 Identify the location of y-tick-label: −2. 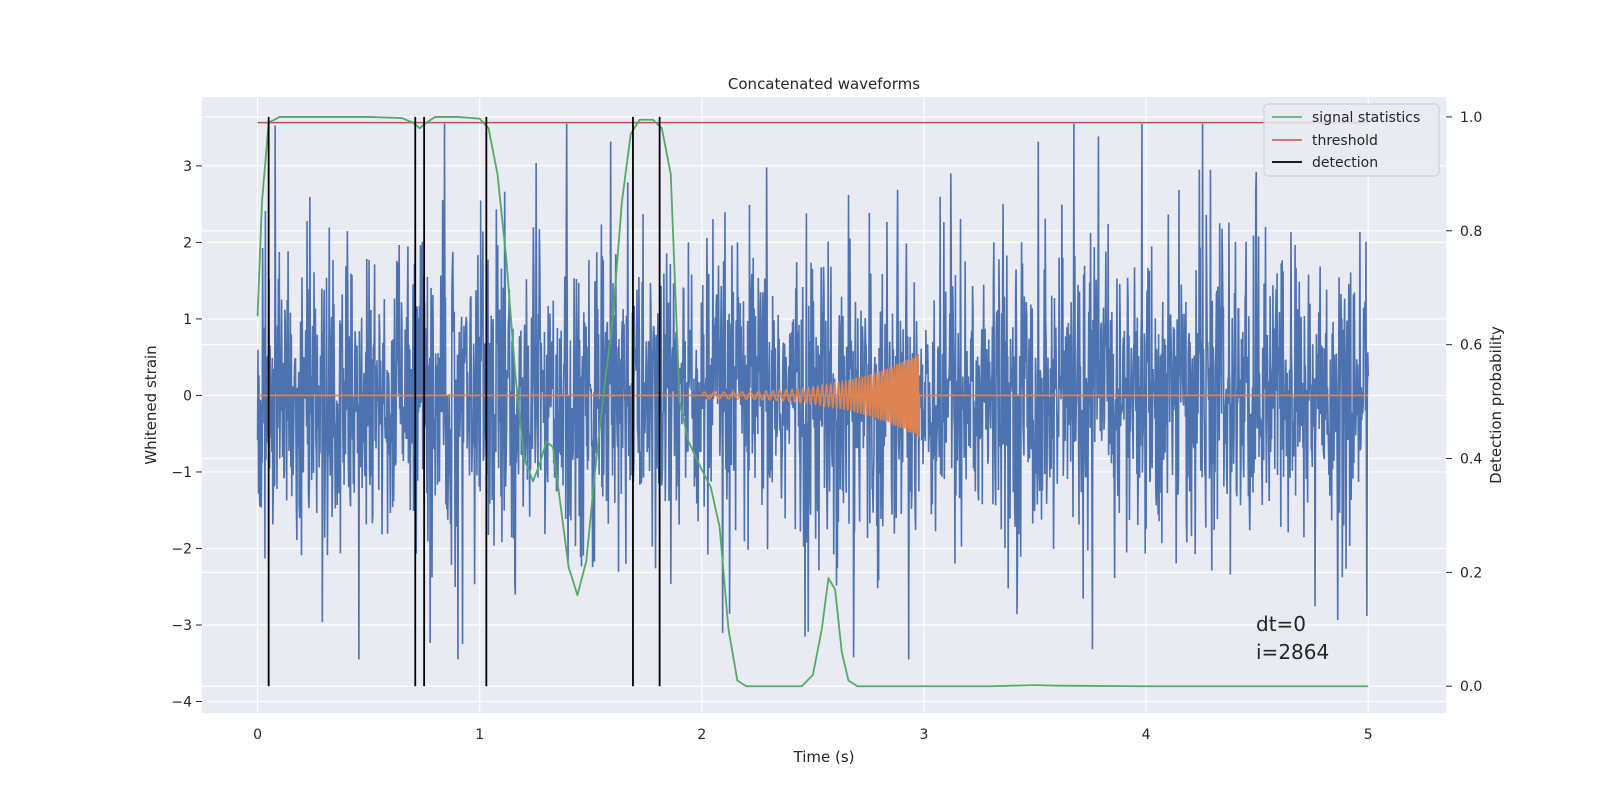
(181, 549).